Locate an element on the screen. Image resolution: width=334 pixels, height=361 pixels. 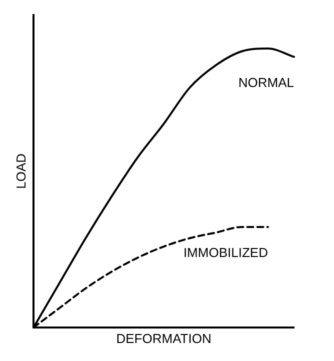
series-label: IMMOBILIZED is located at coordinates (225, 252).